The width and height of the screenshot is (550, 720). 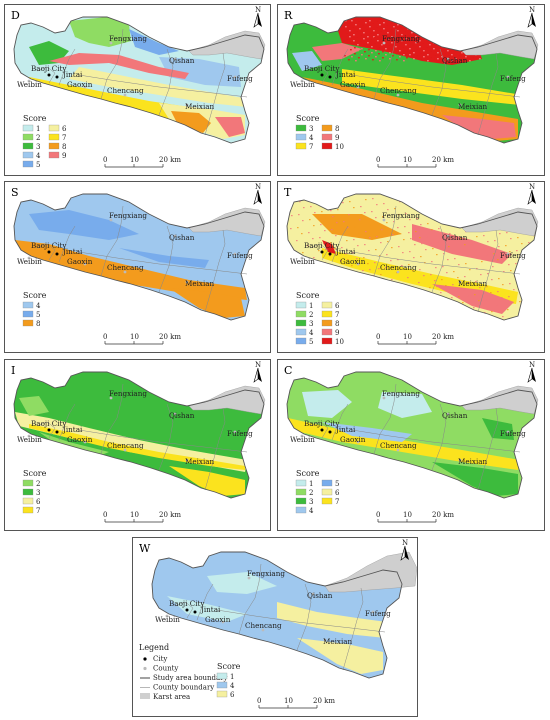 I want to click on scale-bar, so click(x=288, y=707).